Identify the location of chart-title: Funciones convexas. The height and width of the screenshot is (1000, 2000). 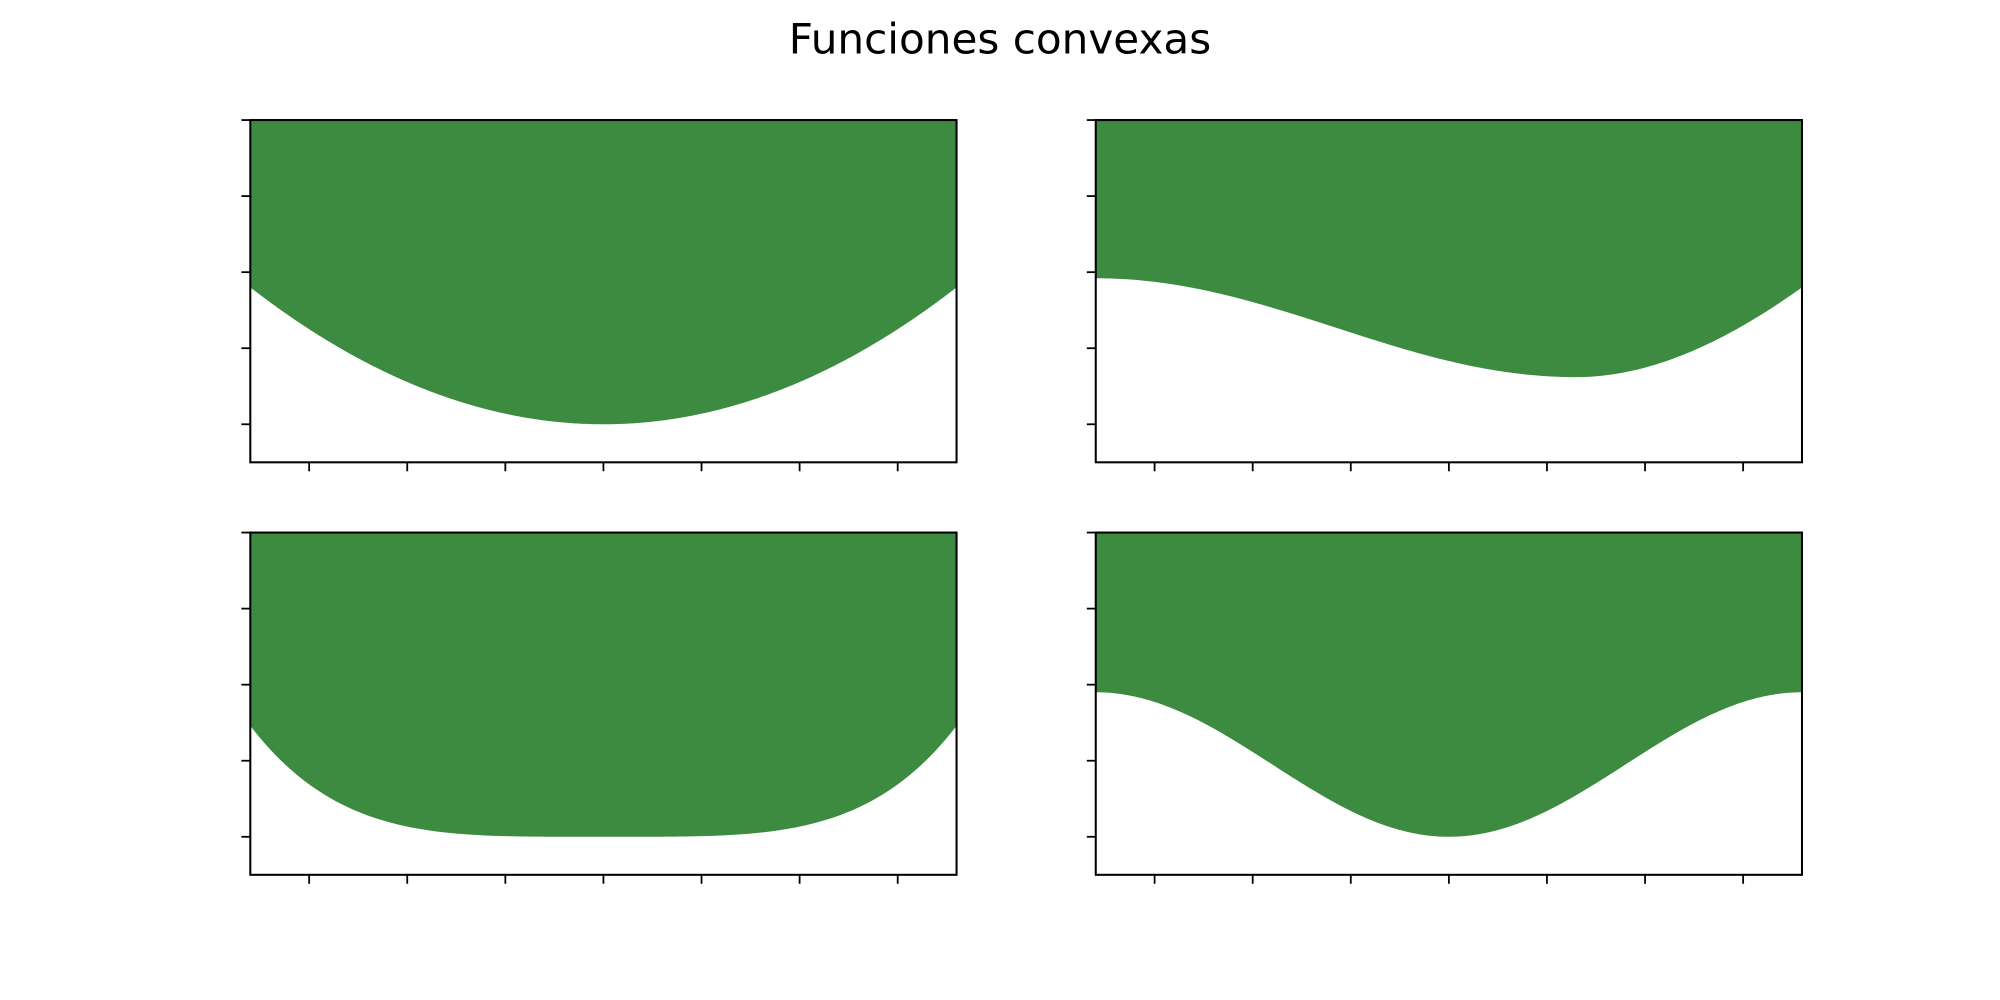
(1000, 39).